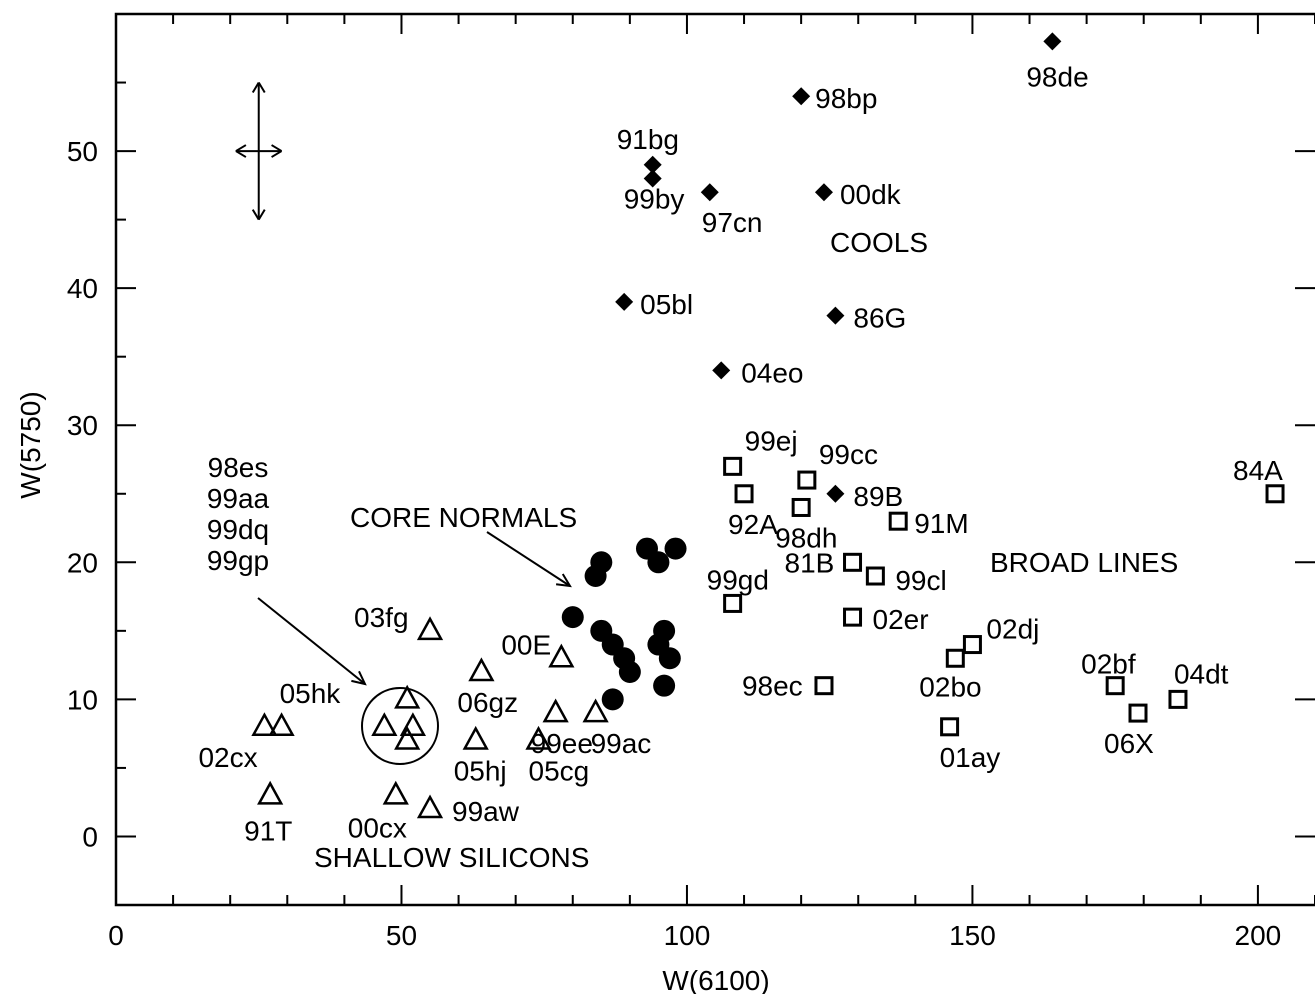 Image resolution: width=1315 pixels, height=999 pixels. Describe the element at coordinates (972, 935) in the screenshot. I see `x-tick-label: 150` at that location.